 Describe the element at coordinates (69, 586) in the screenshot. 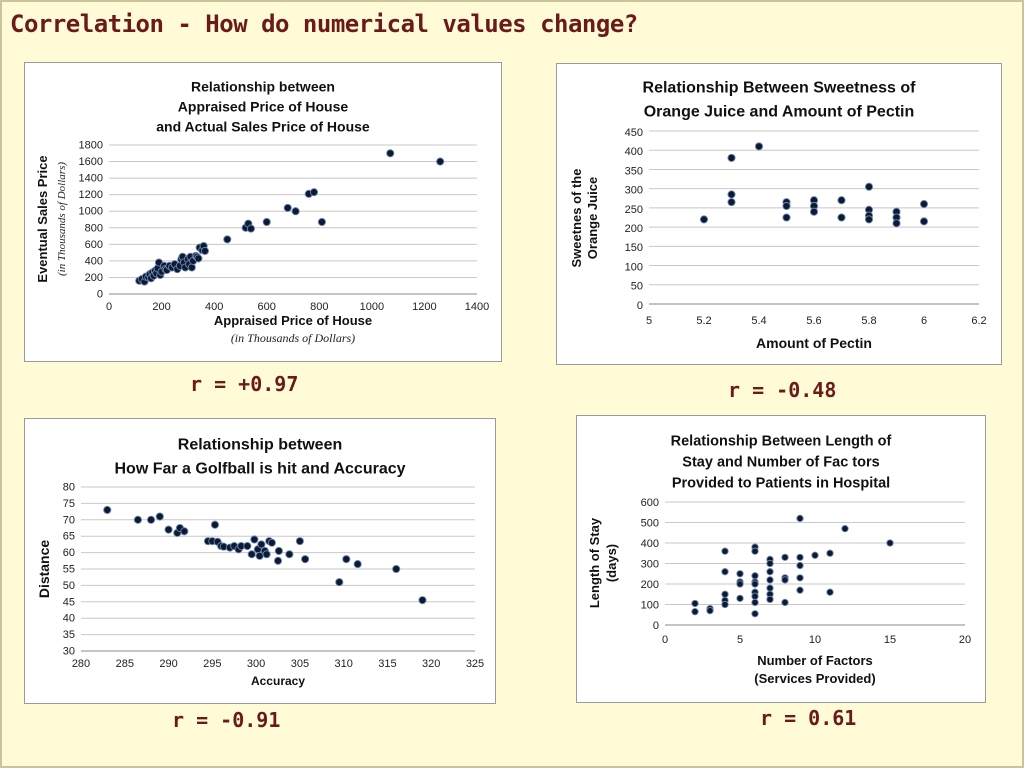

I see `y-tick-label: 50` at that location.